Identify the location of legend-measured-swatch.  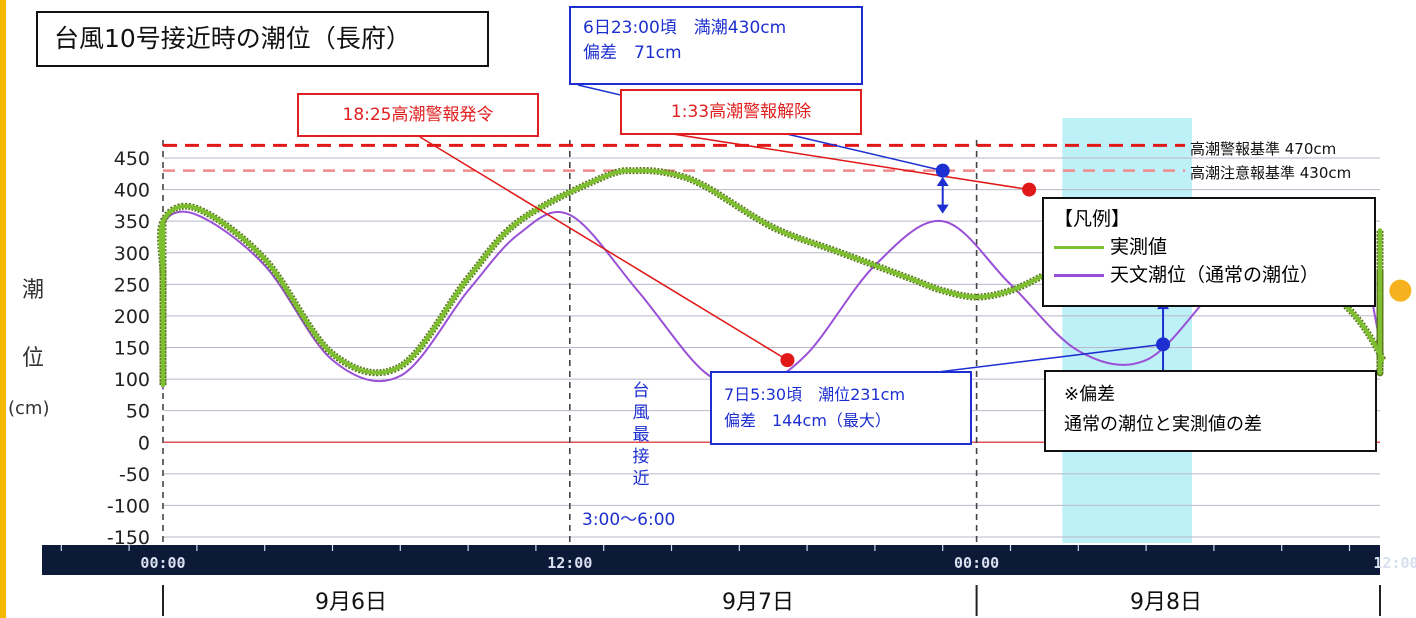
(1079, 247).